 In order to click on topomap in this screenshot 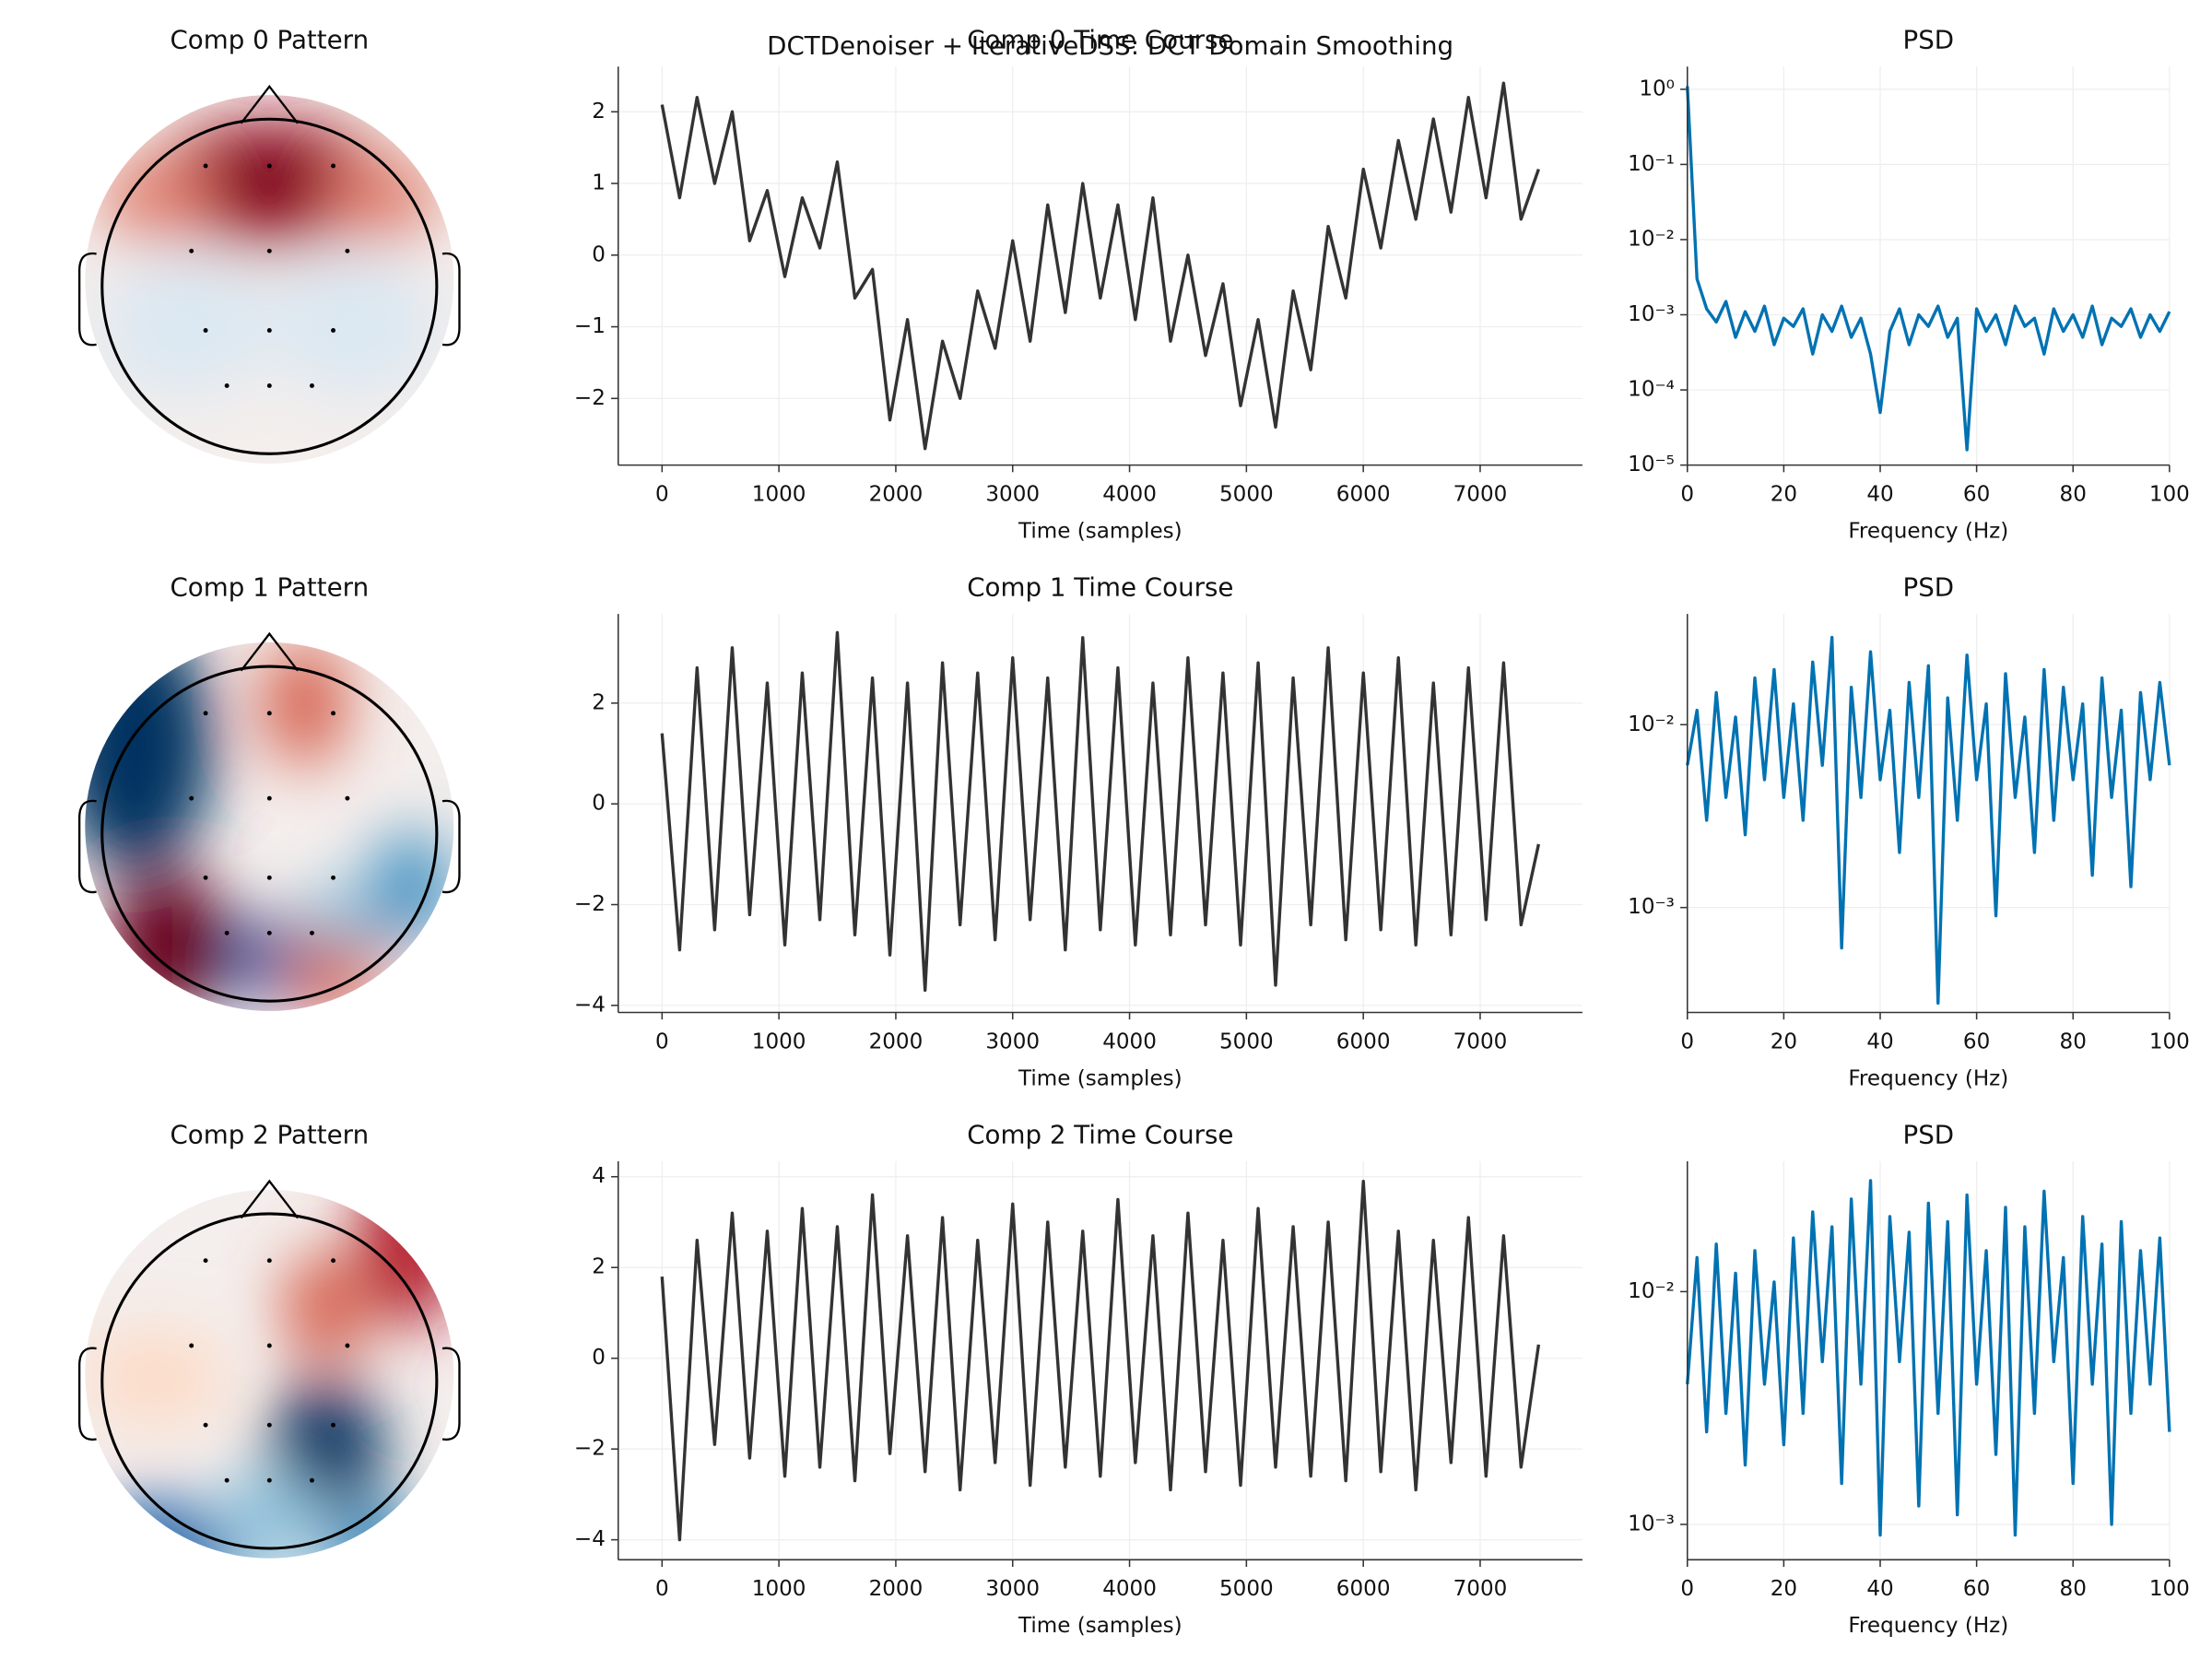, I will do `click(269, 274)`.